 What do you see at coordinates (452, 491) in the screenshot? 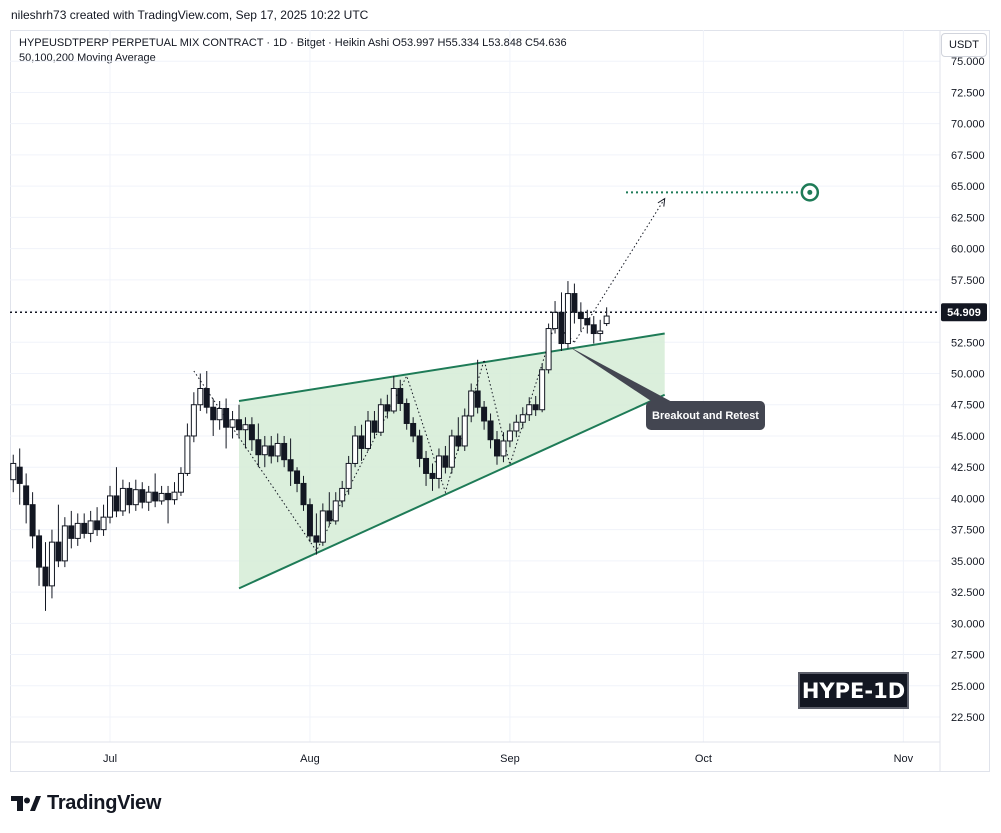
I see `wedge-lower-trendline` at bounding box center [452, 491].